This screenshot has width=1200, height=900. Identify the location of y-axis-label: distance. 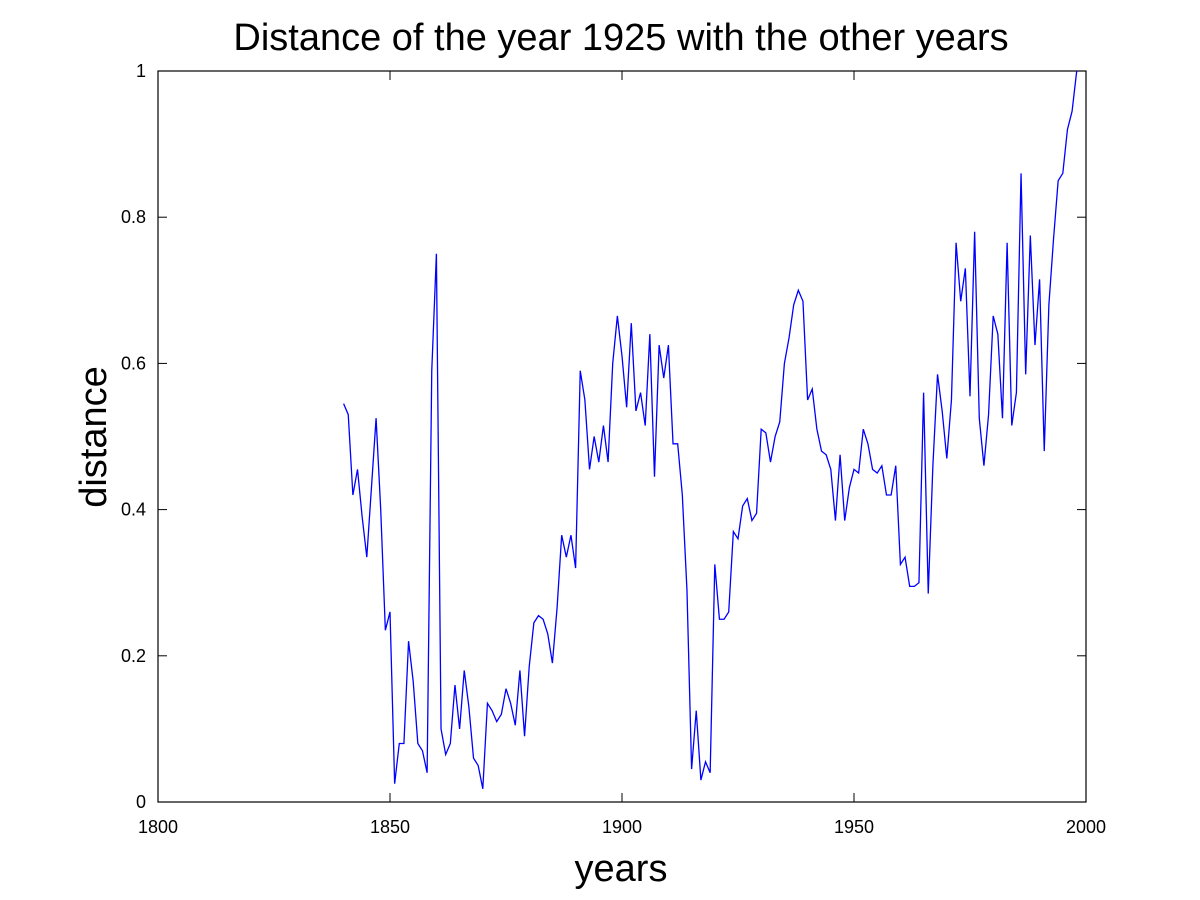
(94, 437).